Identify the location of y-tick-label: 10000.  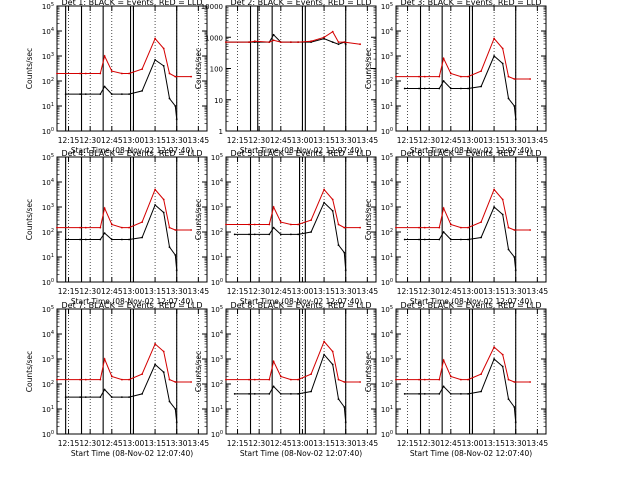
(212, 7).